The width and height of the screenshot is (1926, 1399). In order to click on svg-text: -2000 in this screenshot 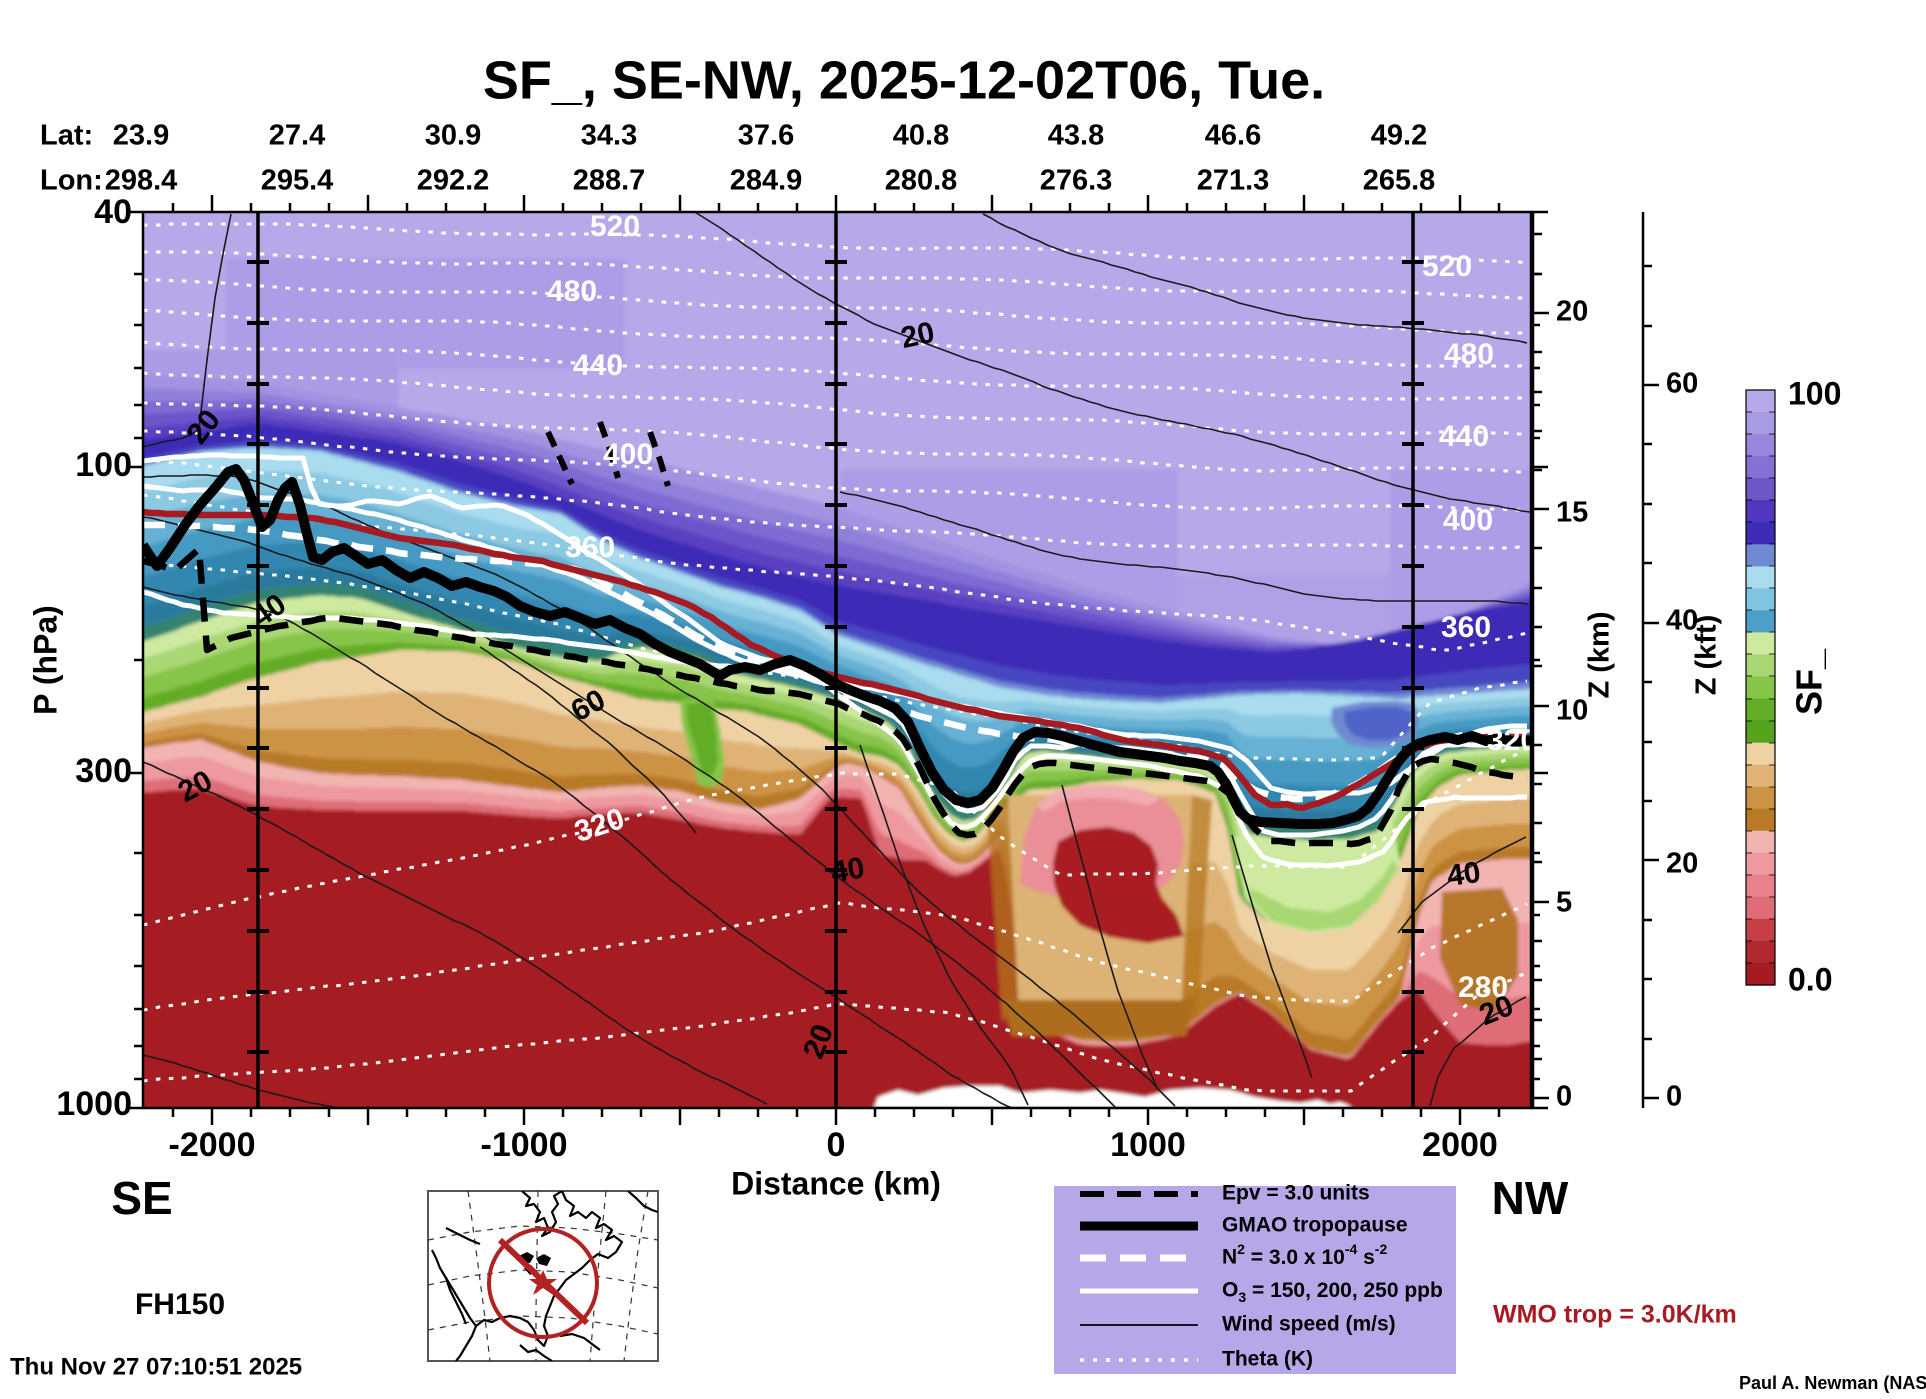, I will do `click(212, 1145)`.